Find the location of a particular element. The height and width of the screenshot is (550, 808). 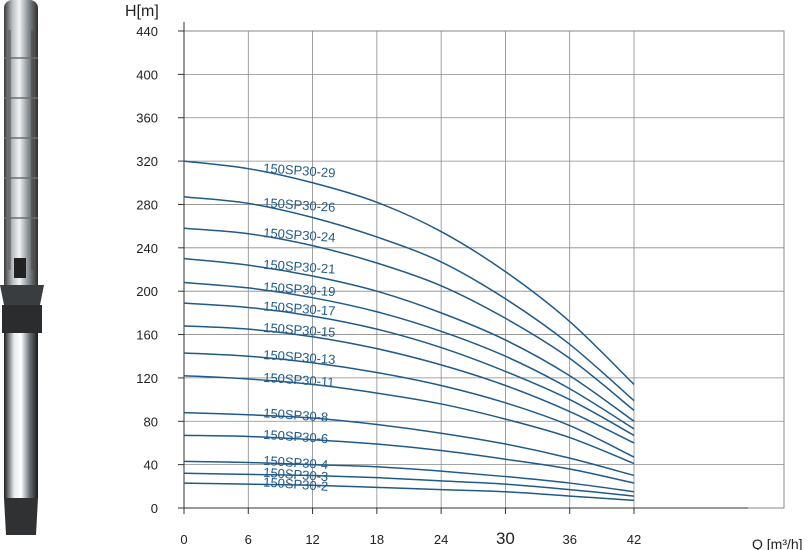

curve-label: 150SP30-8 is located at coordinates (296, 415).